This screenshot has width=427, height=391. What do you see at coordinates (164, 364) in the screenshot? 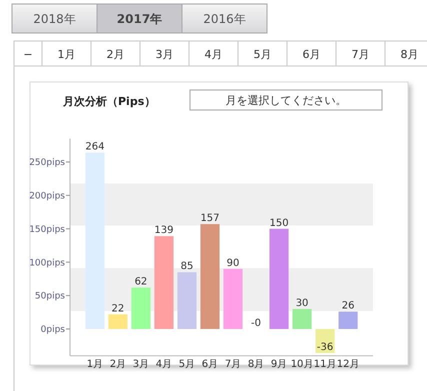
I see `x-tick-label: 4月` at bounding box center [164, 364].